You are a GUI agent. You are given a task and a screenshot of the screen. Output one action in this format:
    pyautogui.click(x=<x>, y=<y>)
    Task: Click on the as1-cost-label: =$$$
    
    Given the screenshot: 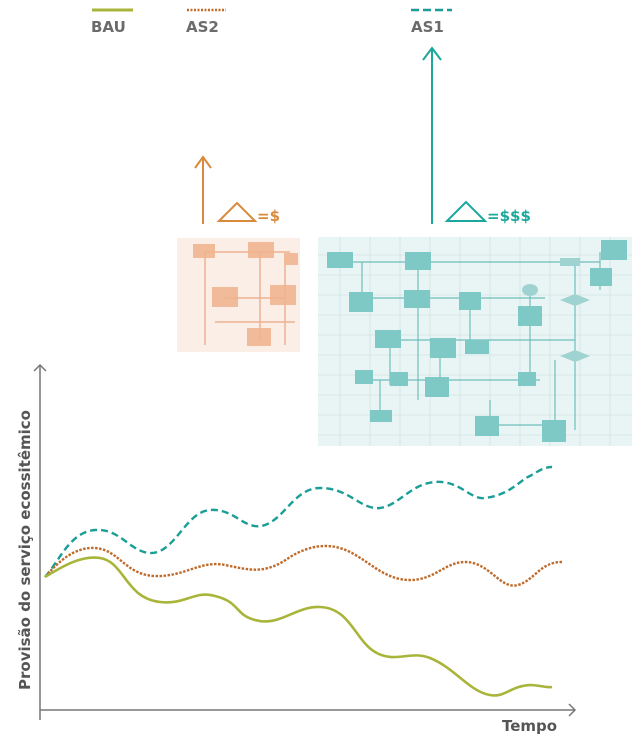 What is the action you would take?
    pyautogui.click(x=487, y=212)
    